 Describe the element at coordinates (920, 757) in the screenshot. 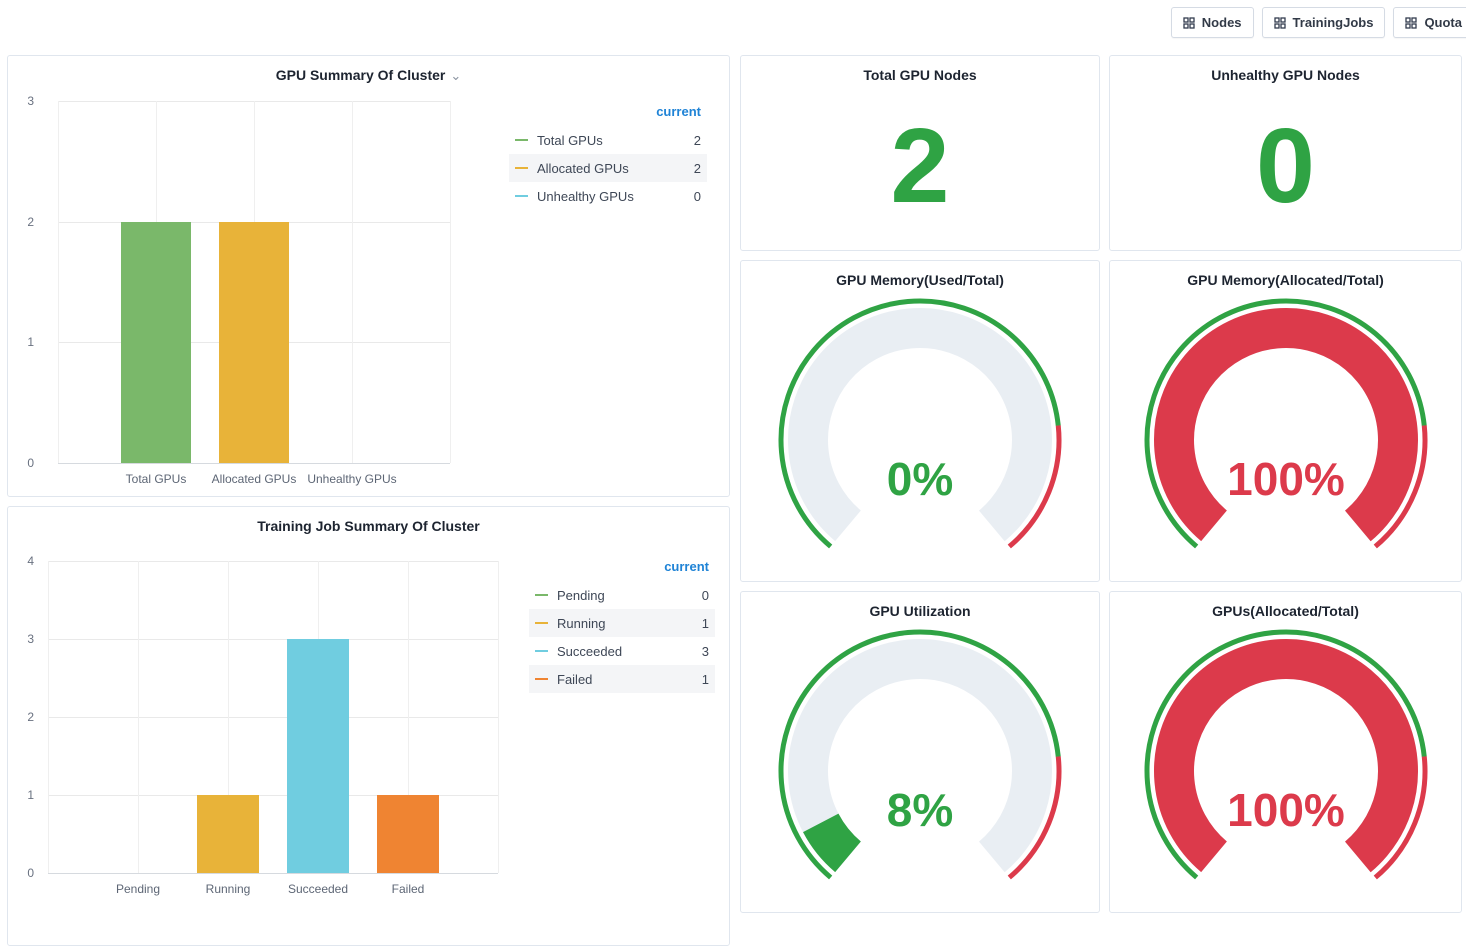

I see `gauge-svg: 8%` at that location.